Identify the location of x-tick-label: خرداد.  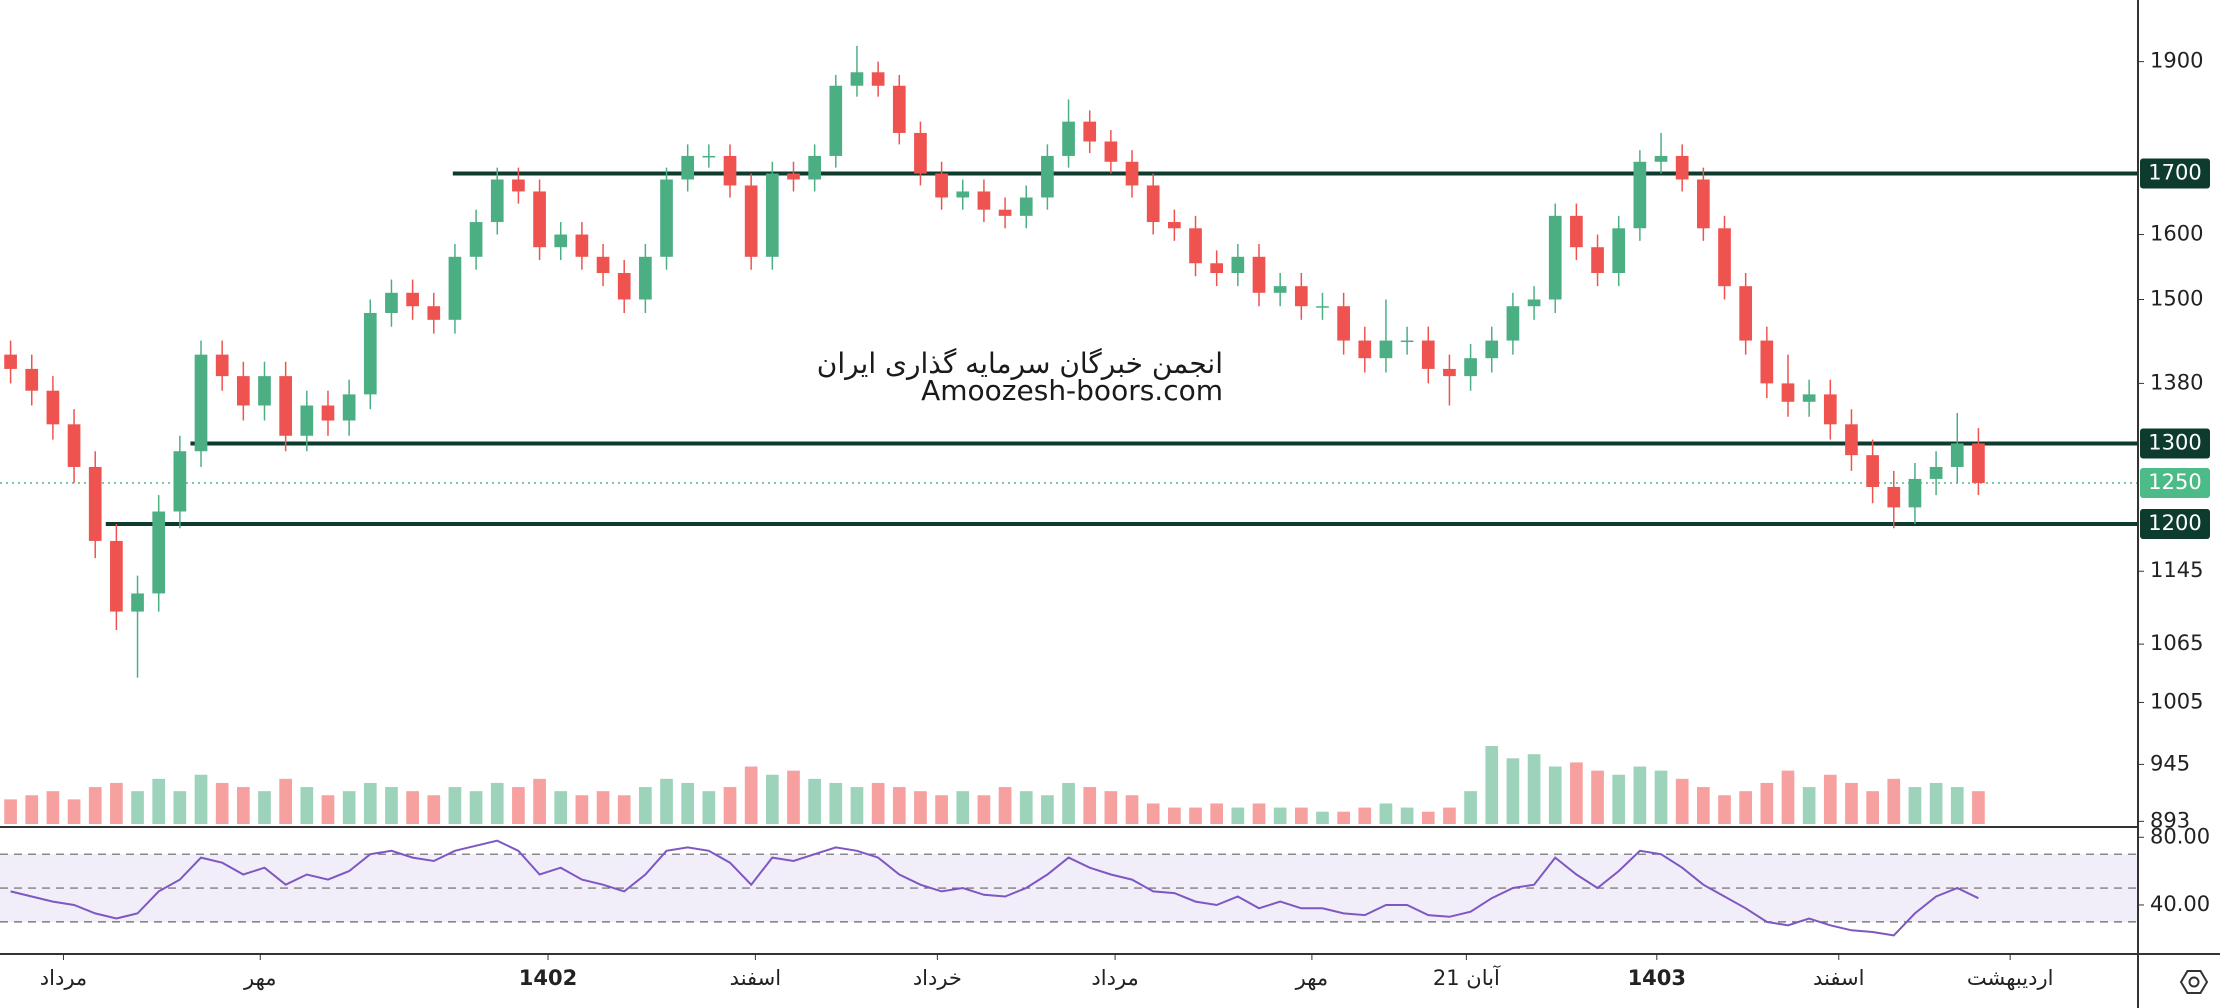
(937, 978).